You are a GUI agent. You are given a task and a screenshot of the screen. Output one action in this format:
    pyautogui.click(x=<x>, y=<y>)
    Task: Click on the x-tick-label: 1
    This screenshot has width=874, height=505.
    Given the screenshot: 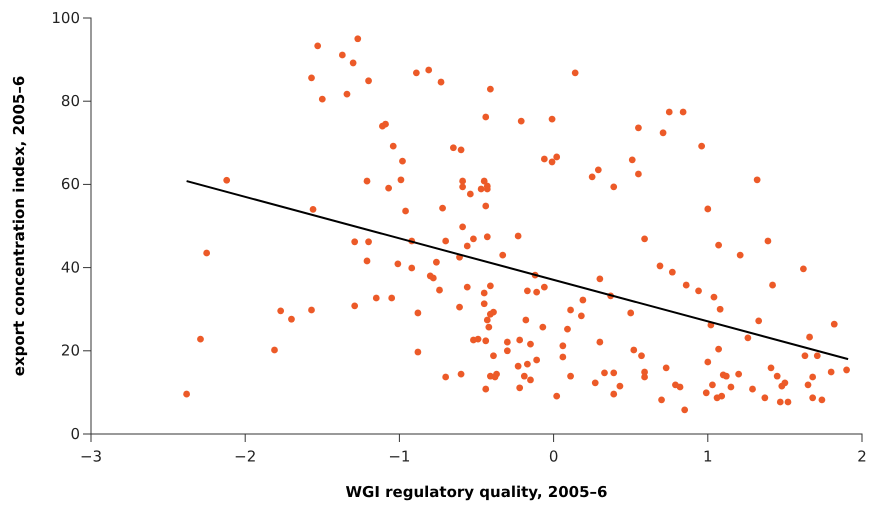 What is the action you would take?
    pyautogui.click(x=708, y=457)
    